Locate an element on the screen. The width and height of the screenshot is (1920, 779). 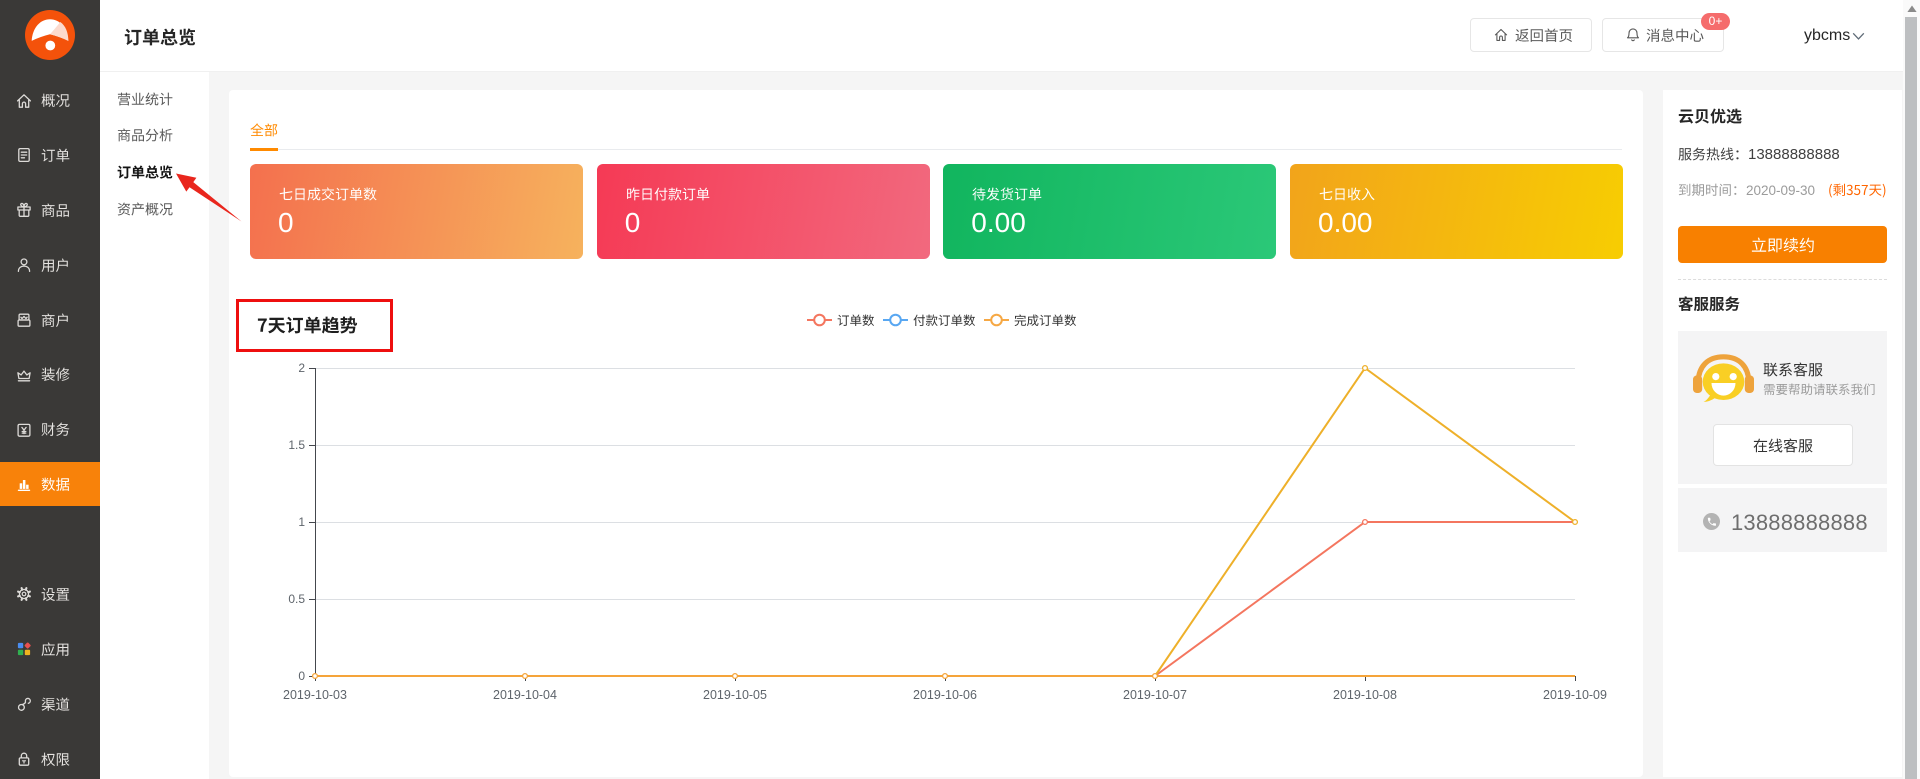
svg-text: 2019-10-06 is located at coordinates (945, 695).